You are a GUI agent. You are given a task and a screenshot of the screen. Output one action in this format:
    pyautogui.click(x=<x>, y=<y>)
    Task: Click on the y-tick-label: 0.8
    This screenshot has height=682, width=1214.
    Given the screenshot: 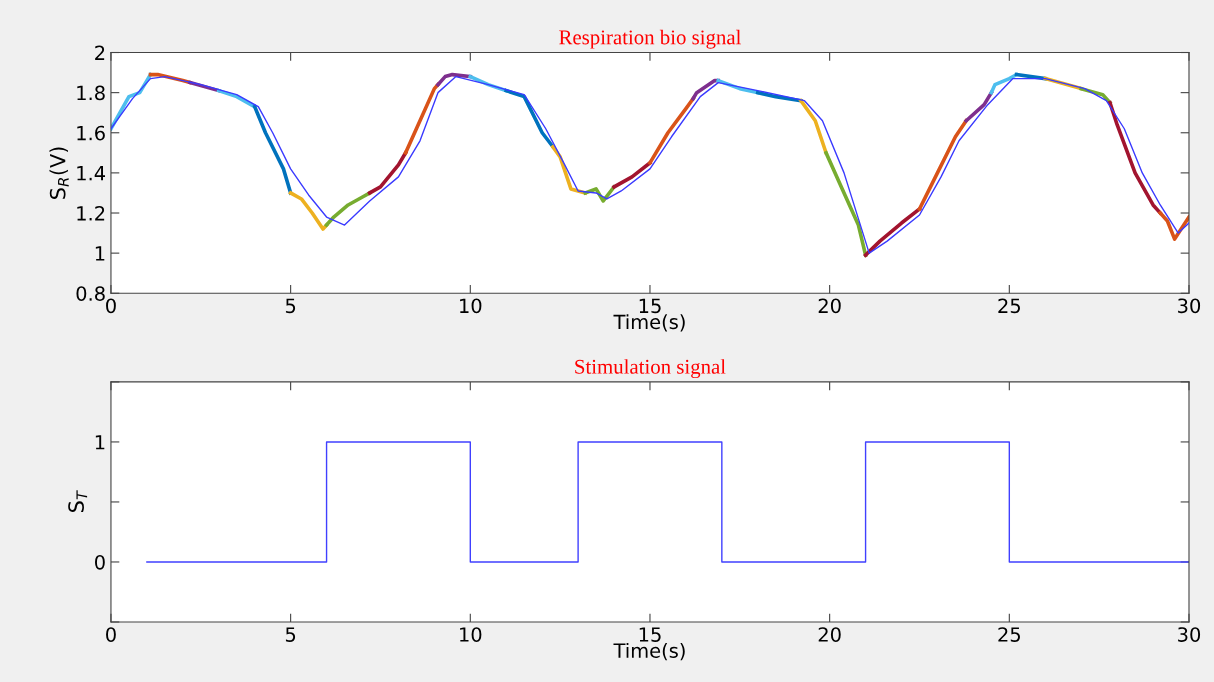 What is the action you would take?
    pyautogui.click(x=90, y=293)
    